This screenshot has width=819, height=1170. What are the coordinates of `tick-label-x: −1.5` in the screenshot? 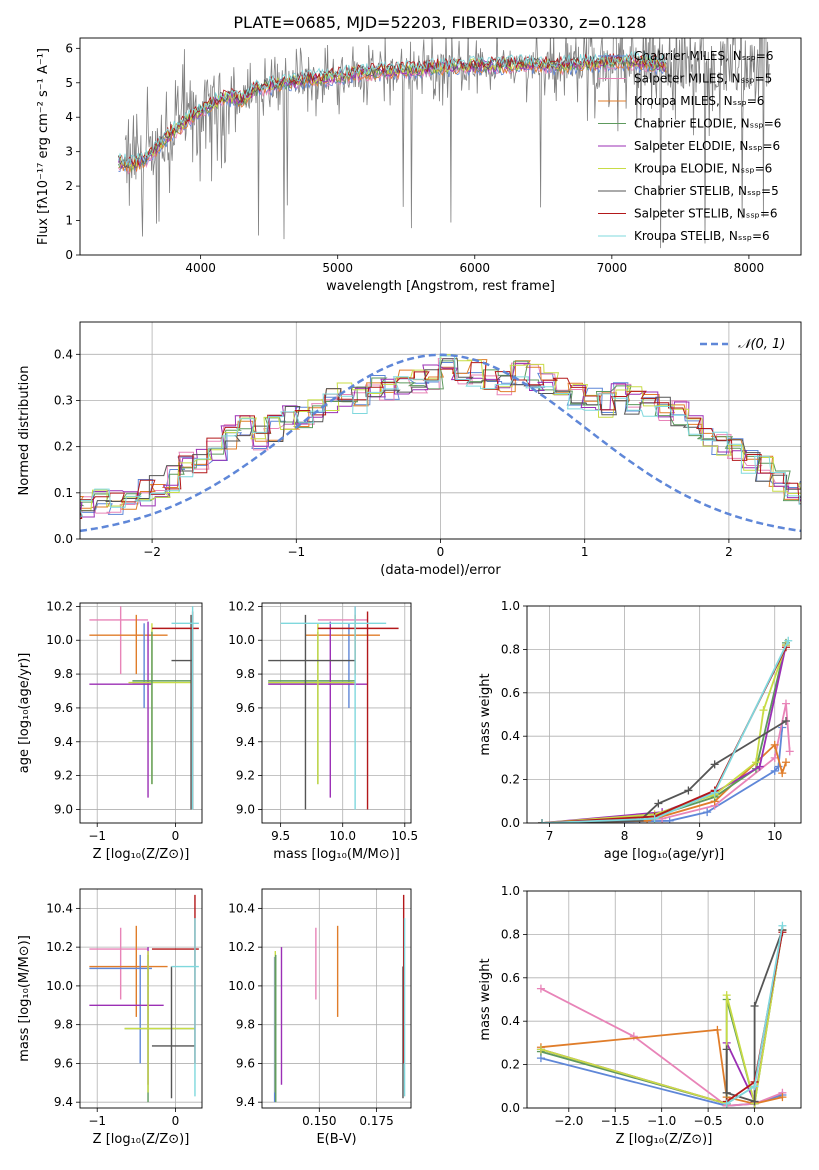 It's located at (615, 1121).